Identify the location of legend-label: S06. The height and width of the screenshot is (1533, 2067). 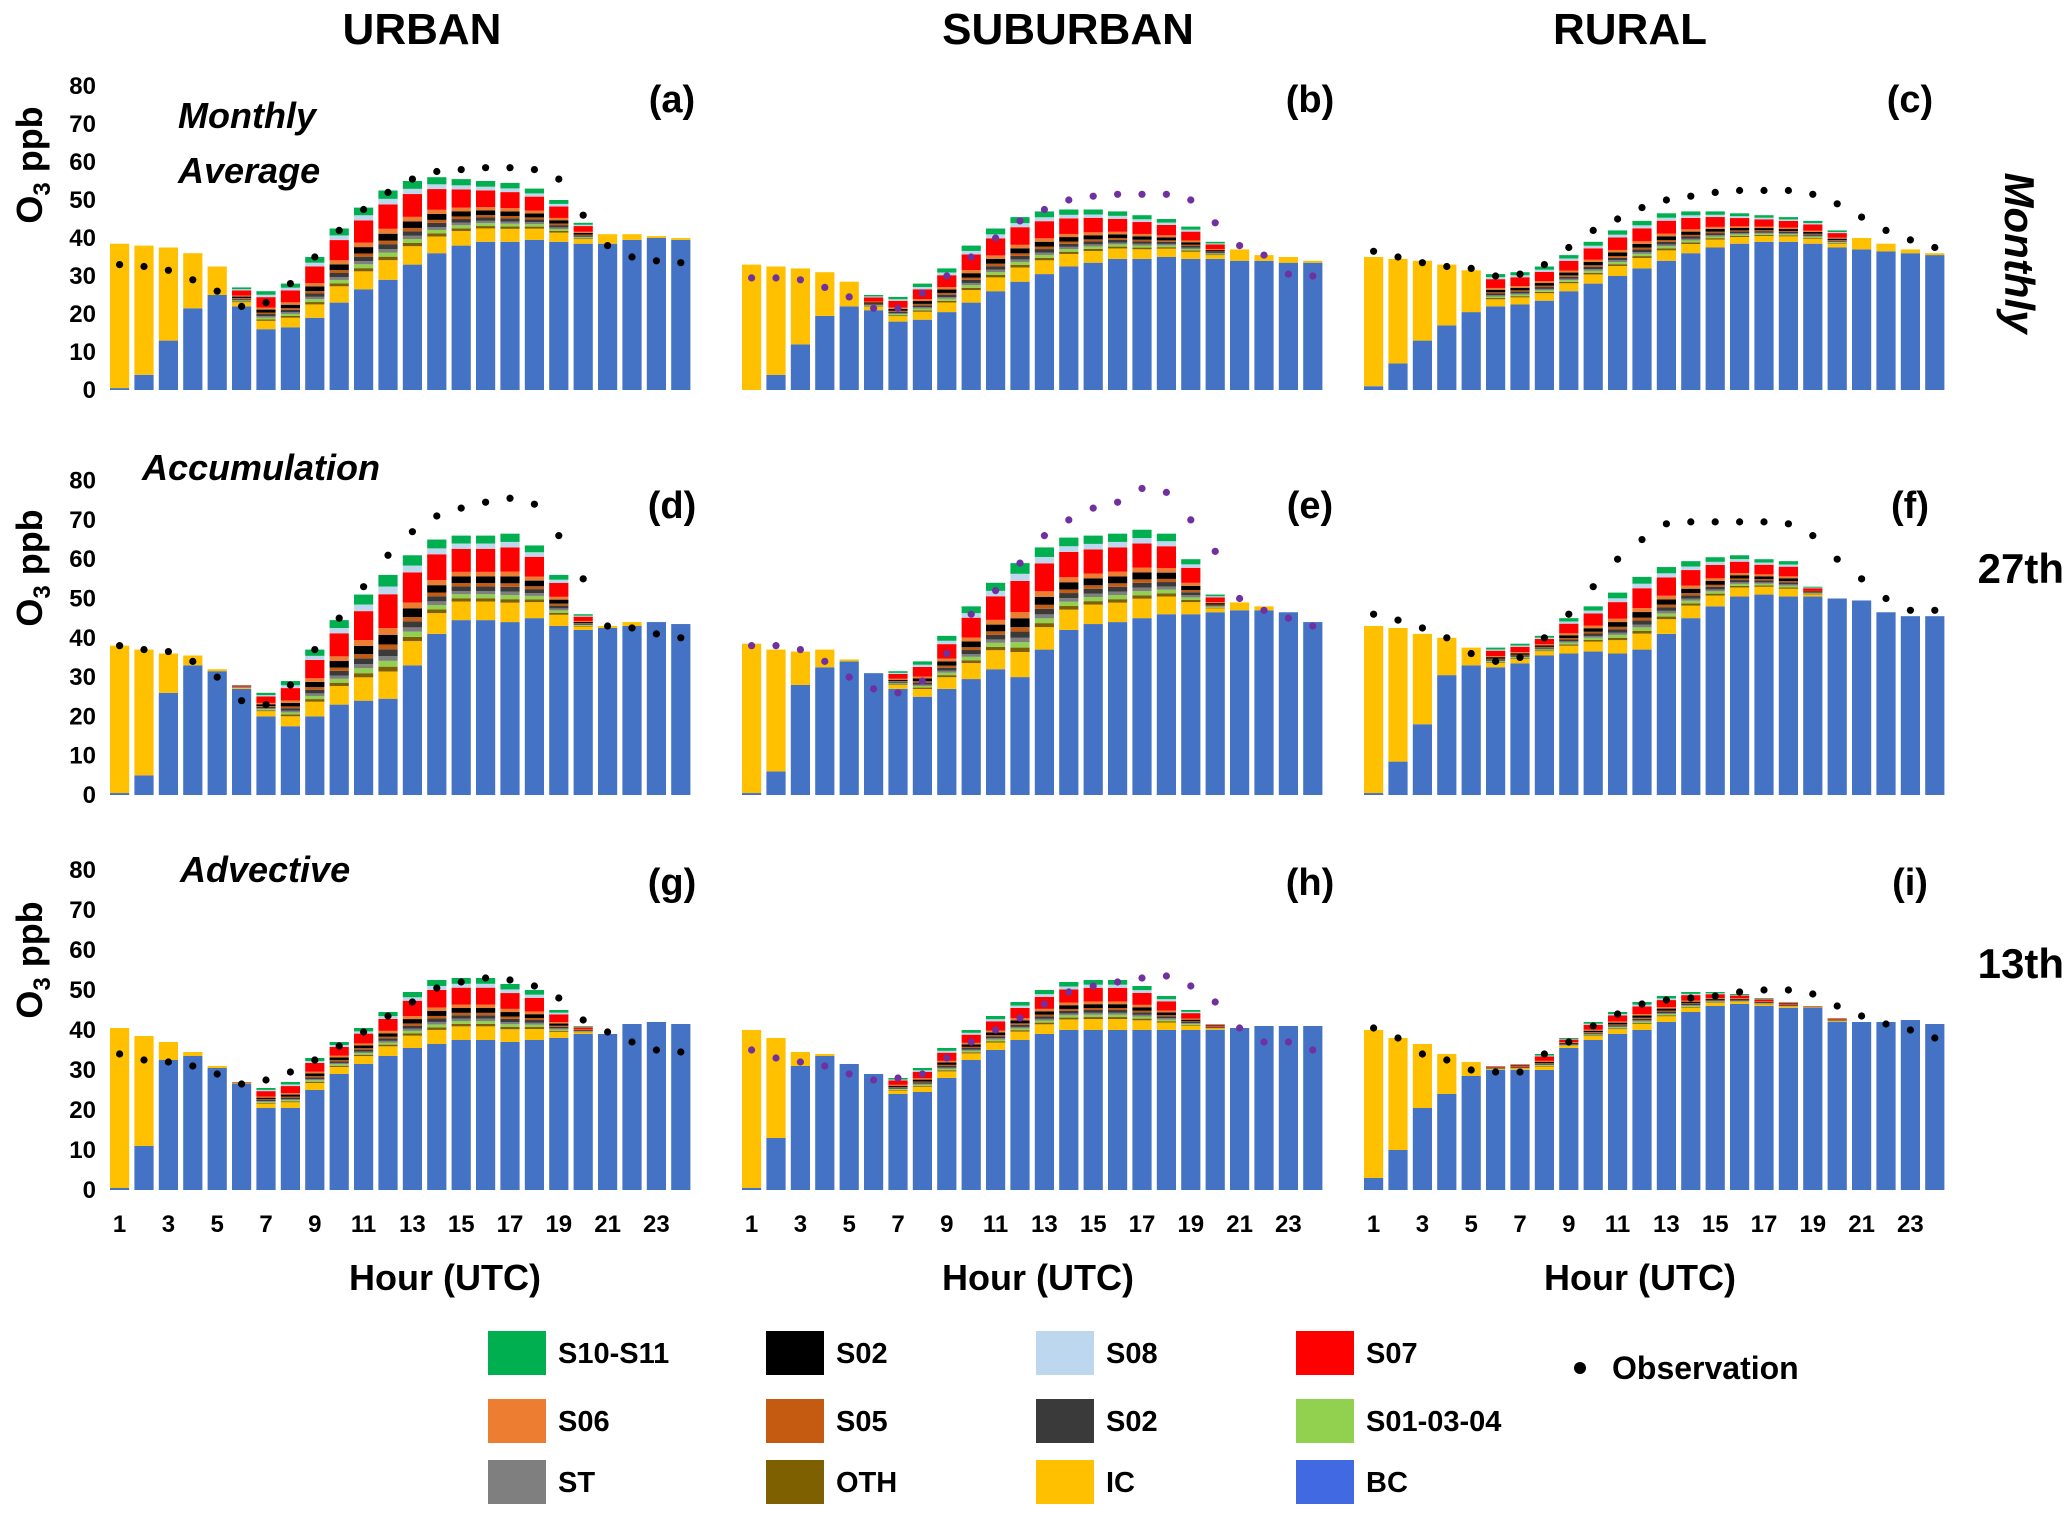
(584, 1422).